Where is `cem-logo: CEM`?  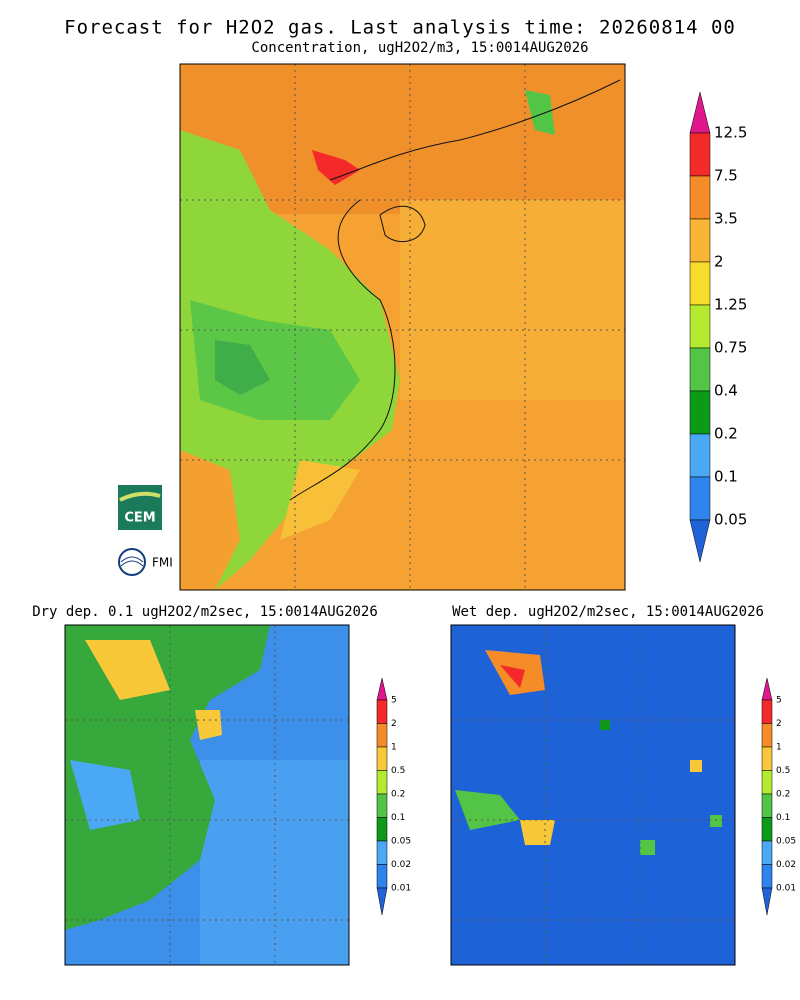
cem-logo: CEM is located at coordinates (140, 507).